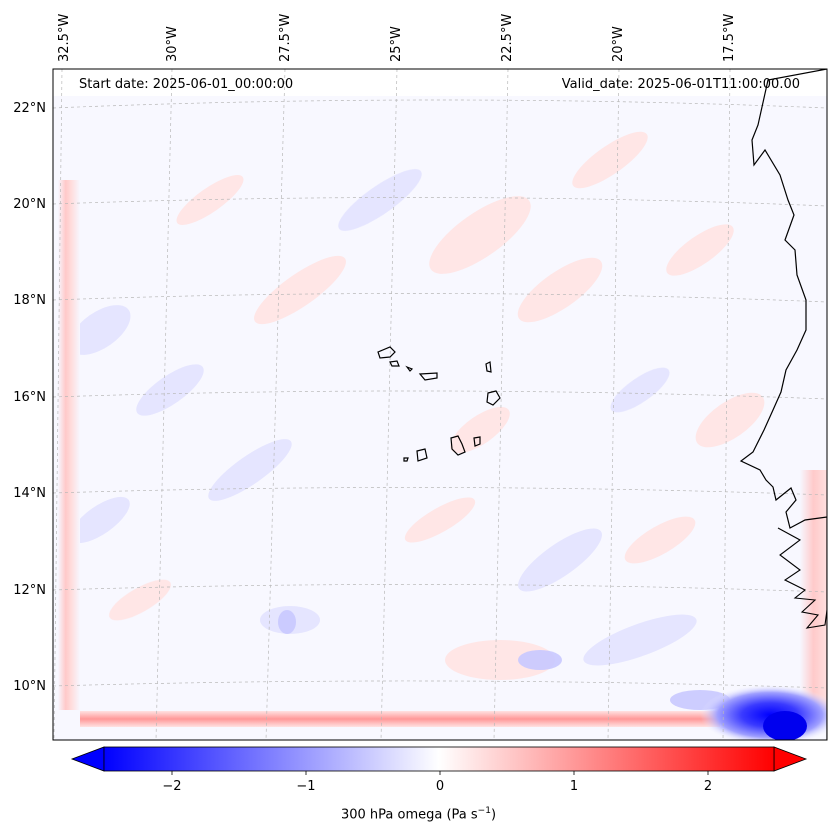  Describe the element at coordinates (29, 300) in the screenshot. I see `lat-label: 18°N` at that location.